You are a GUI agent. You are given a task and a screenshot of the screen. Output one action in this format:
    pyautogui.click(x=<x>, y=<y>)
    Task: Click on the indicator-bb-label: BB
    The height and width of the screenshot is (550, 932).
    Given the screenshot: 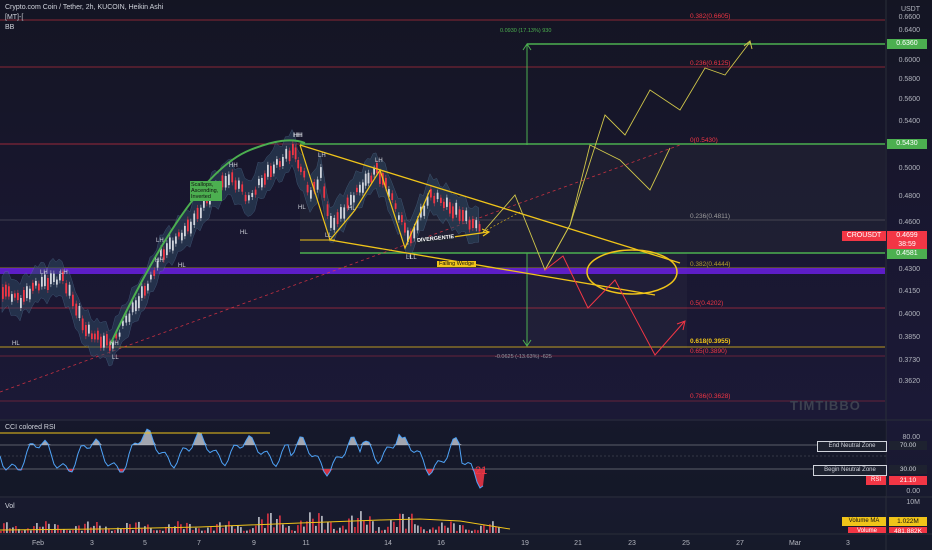 What is the action you would take?
    pyautogui.click(x=10, y=27)
    